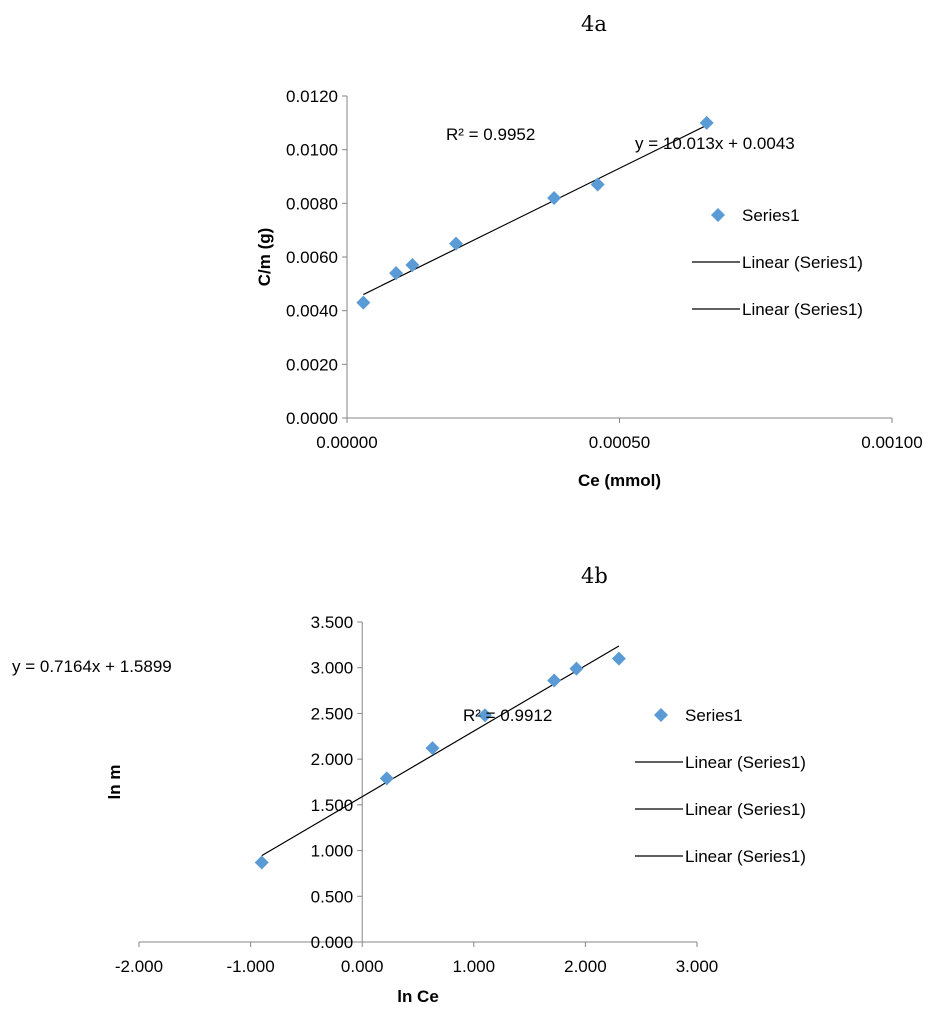 The image size is (928, 1032). Describe the element at coordinates (312, 257) in the screenshot. I see `y-tick-label: 0.0060` at that location.